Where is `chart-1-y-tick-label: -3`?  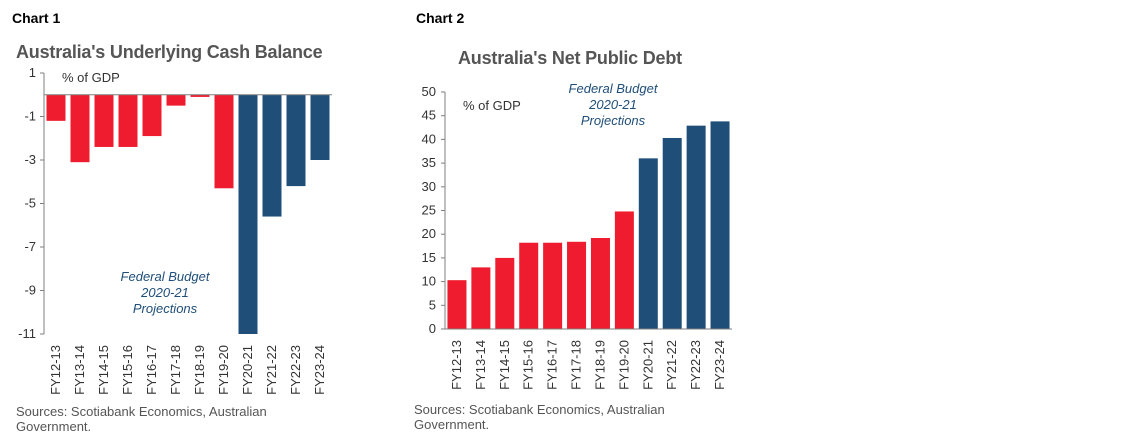
chart-1-y-tick-label: -3 is located at coordinates (30, 159).